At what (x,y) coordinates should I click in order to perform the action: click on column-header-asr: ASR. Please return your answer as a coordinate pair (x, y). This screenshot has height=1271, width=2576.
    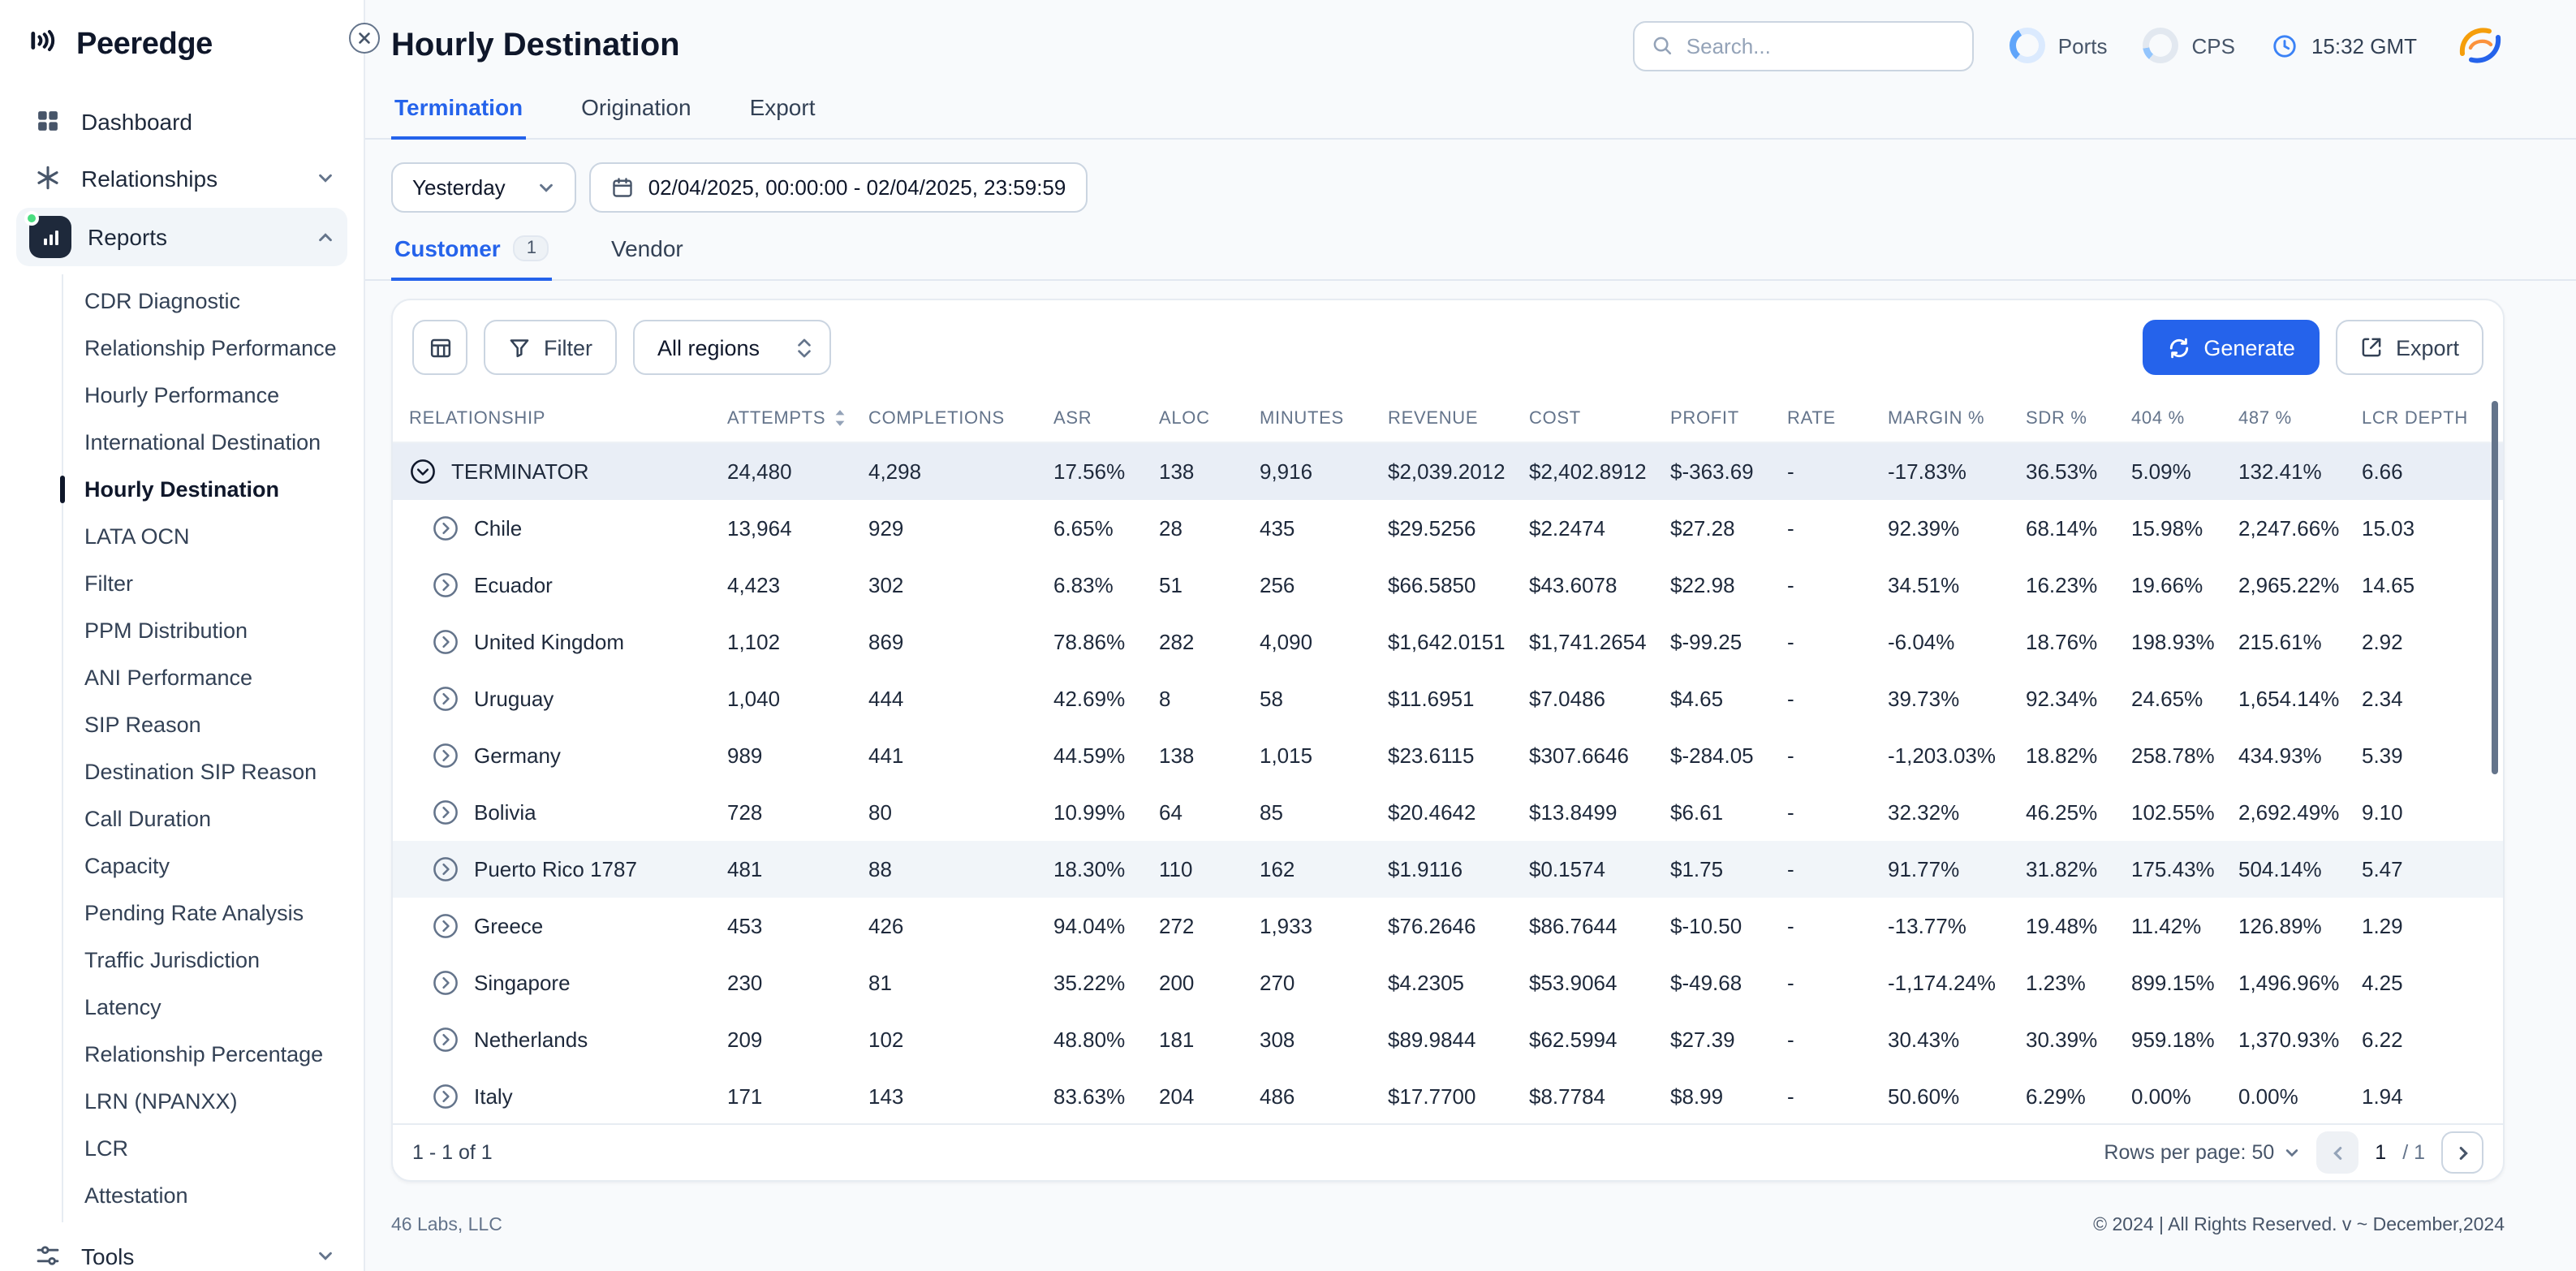
    Looking at the image, I should click on (1106, 418).